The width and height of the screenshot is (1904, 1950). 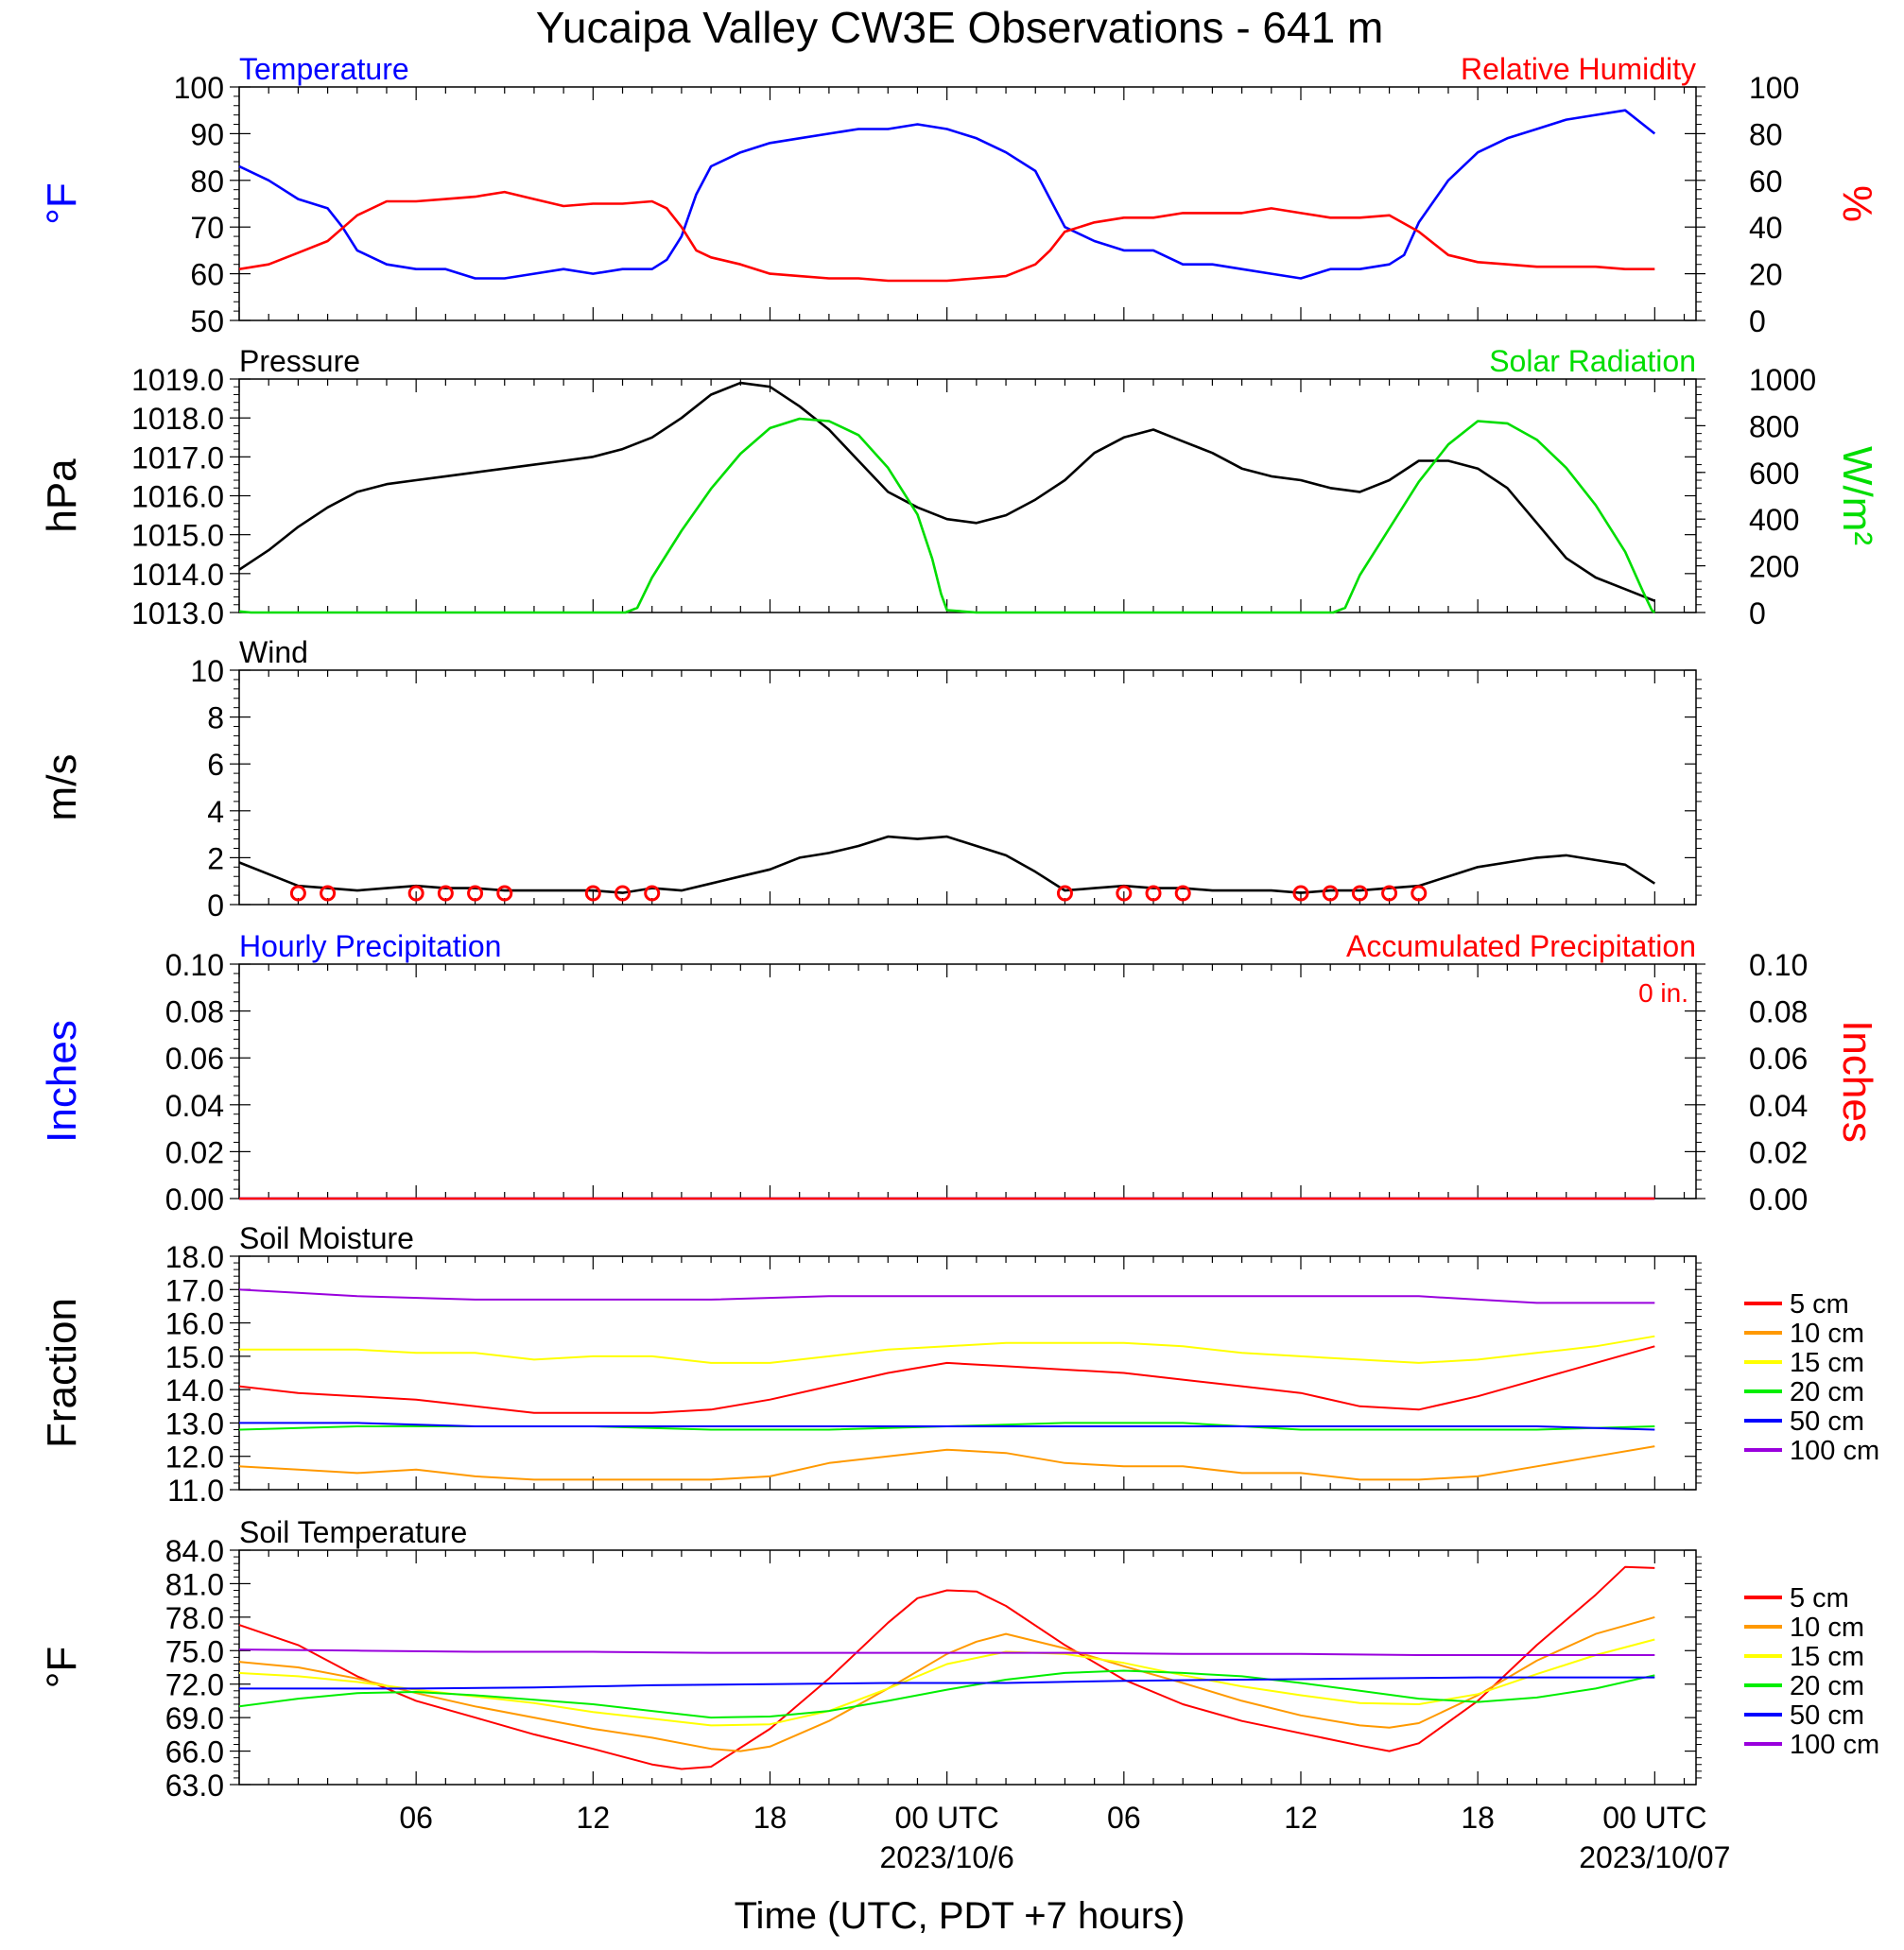 I want to click on y-tick-label: 1016.0, so click(x=177, y=497).